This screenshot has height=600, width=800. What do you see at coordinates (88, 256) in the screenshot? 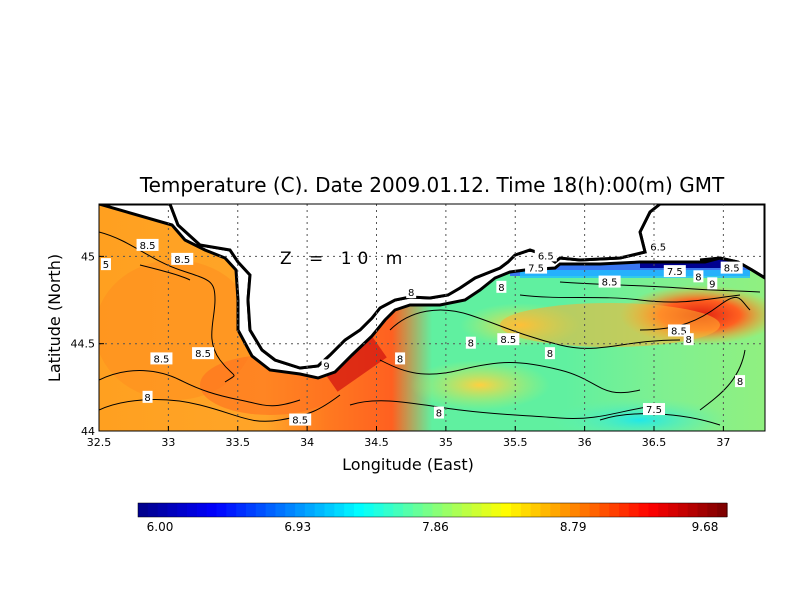
I see `y-tick-label: 45` at bounding box center [88, 256].